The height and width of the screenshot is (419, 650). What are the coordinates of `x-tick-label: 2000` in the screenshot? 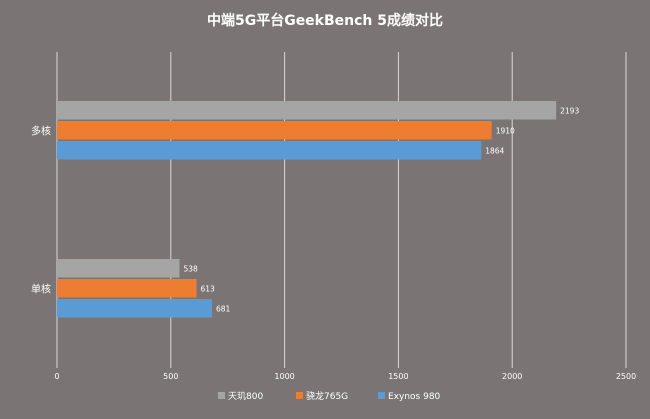 It's located at (512, 376).